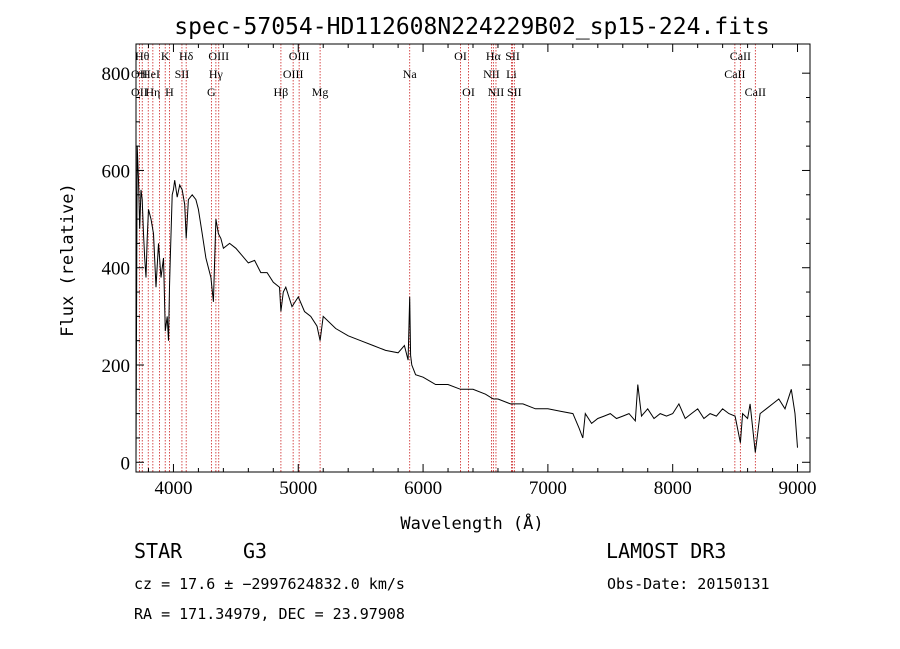  Describe the element at coordinates (269, 614) in the screenshot. I see `coords-text: RA = 171.34979, DEC = 23.97908` at that location.